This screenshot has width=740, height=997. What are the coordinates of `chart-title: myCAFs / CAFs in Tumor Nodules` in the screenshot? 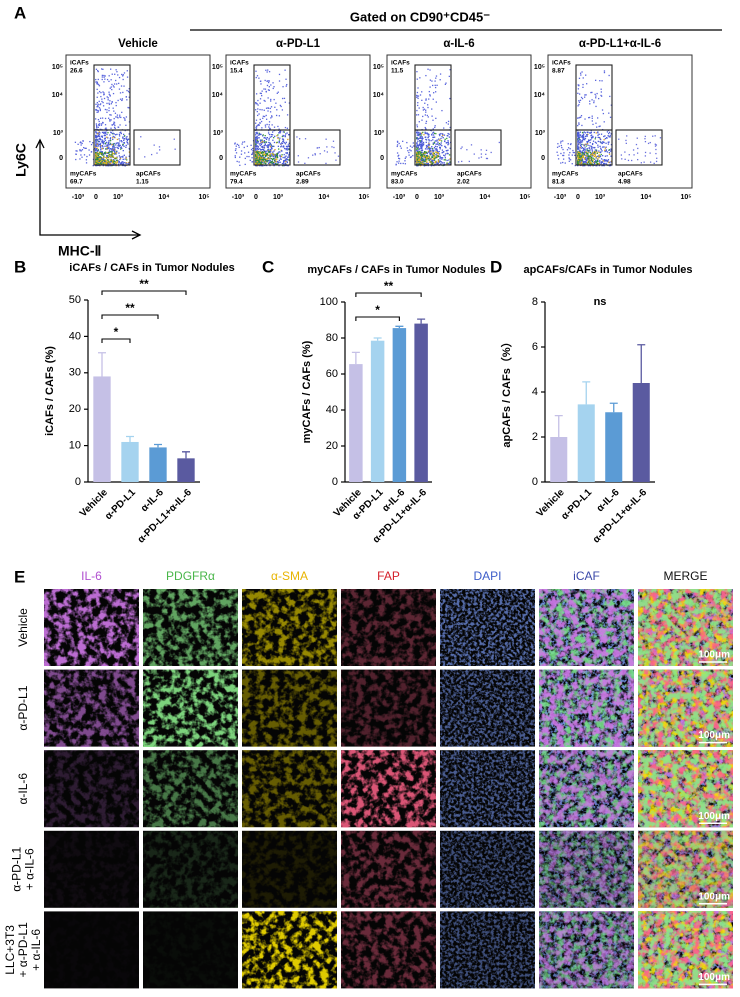 It's located at (396, 270).